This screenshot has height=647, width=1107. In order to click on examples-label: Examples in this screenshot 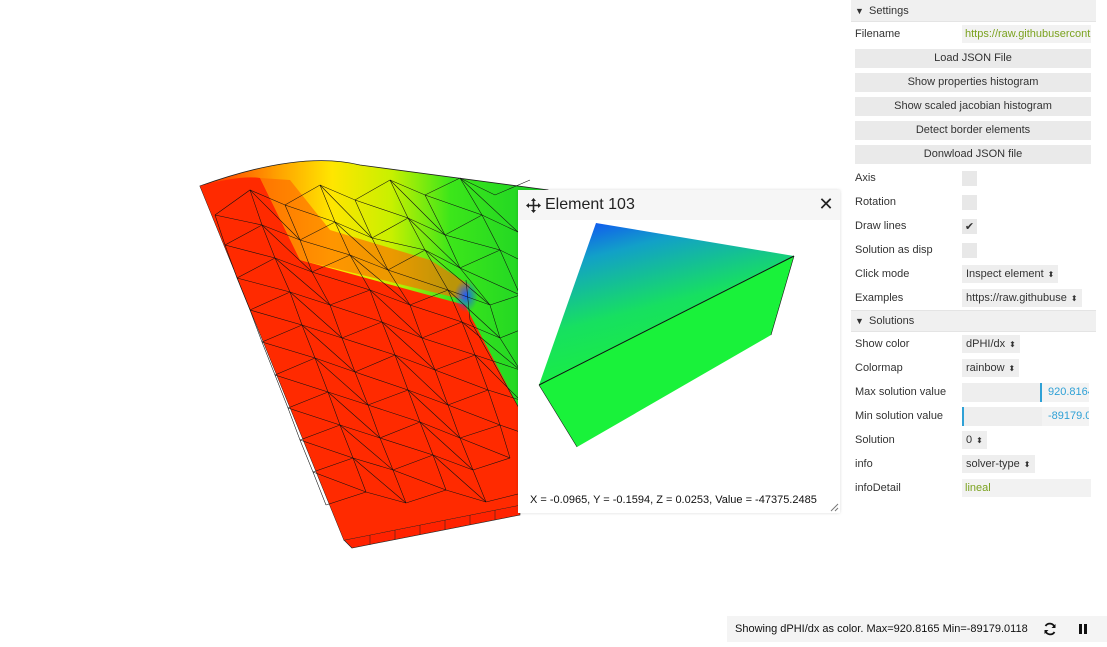, I will do `click(879, 298)`.